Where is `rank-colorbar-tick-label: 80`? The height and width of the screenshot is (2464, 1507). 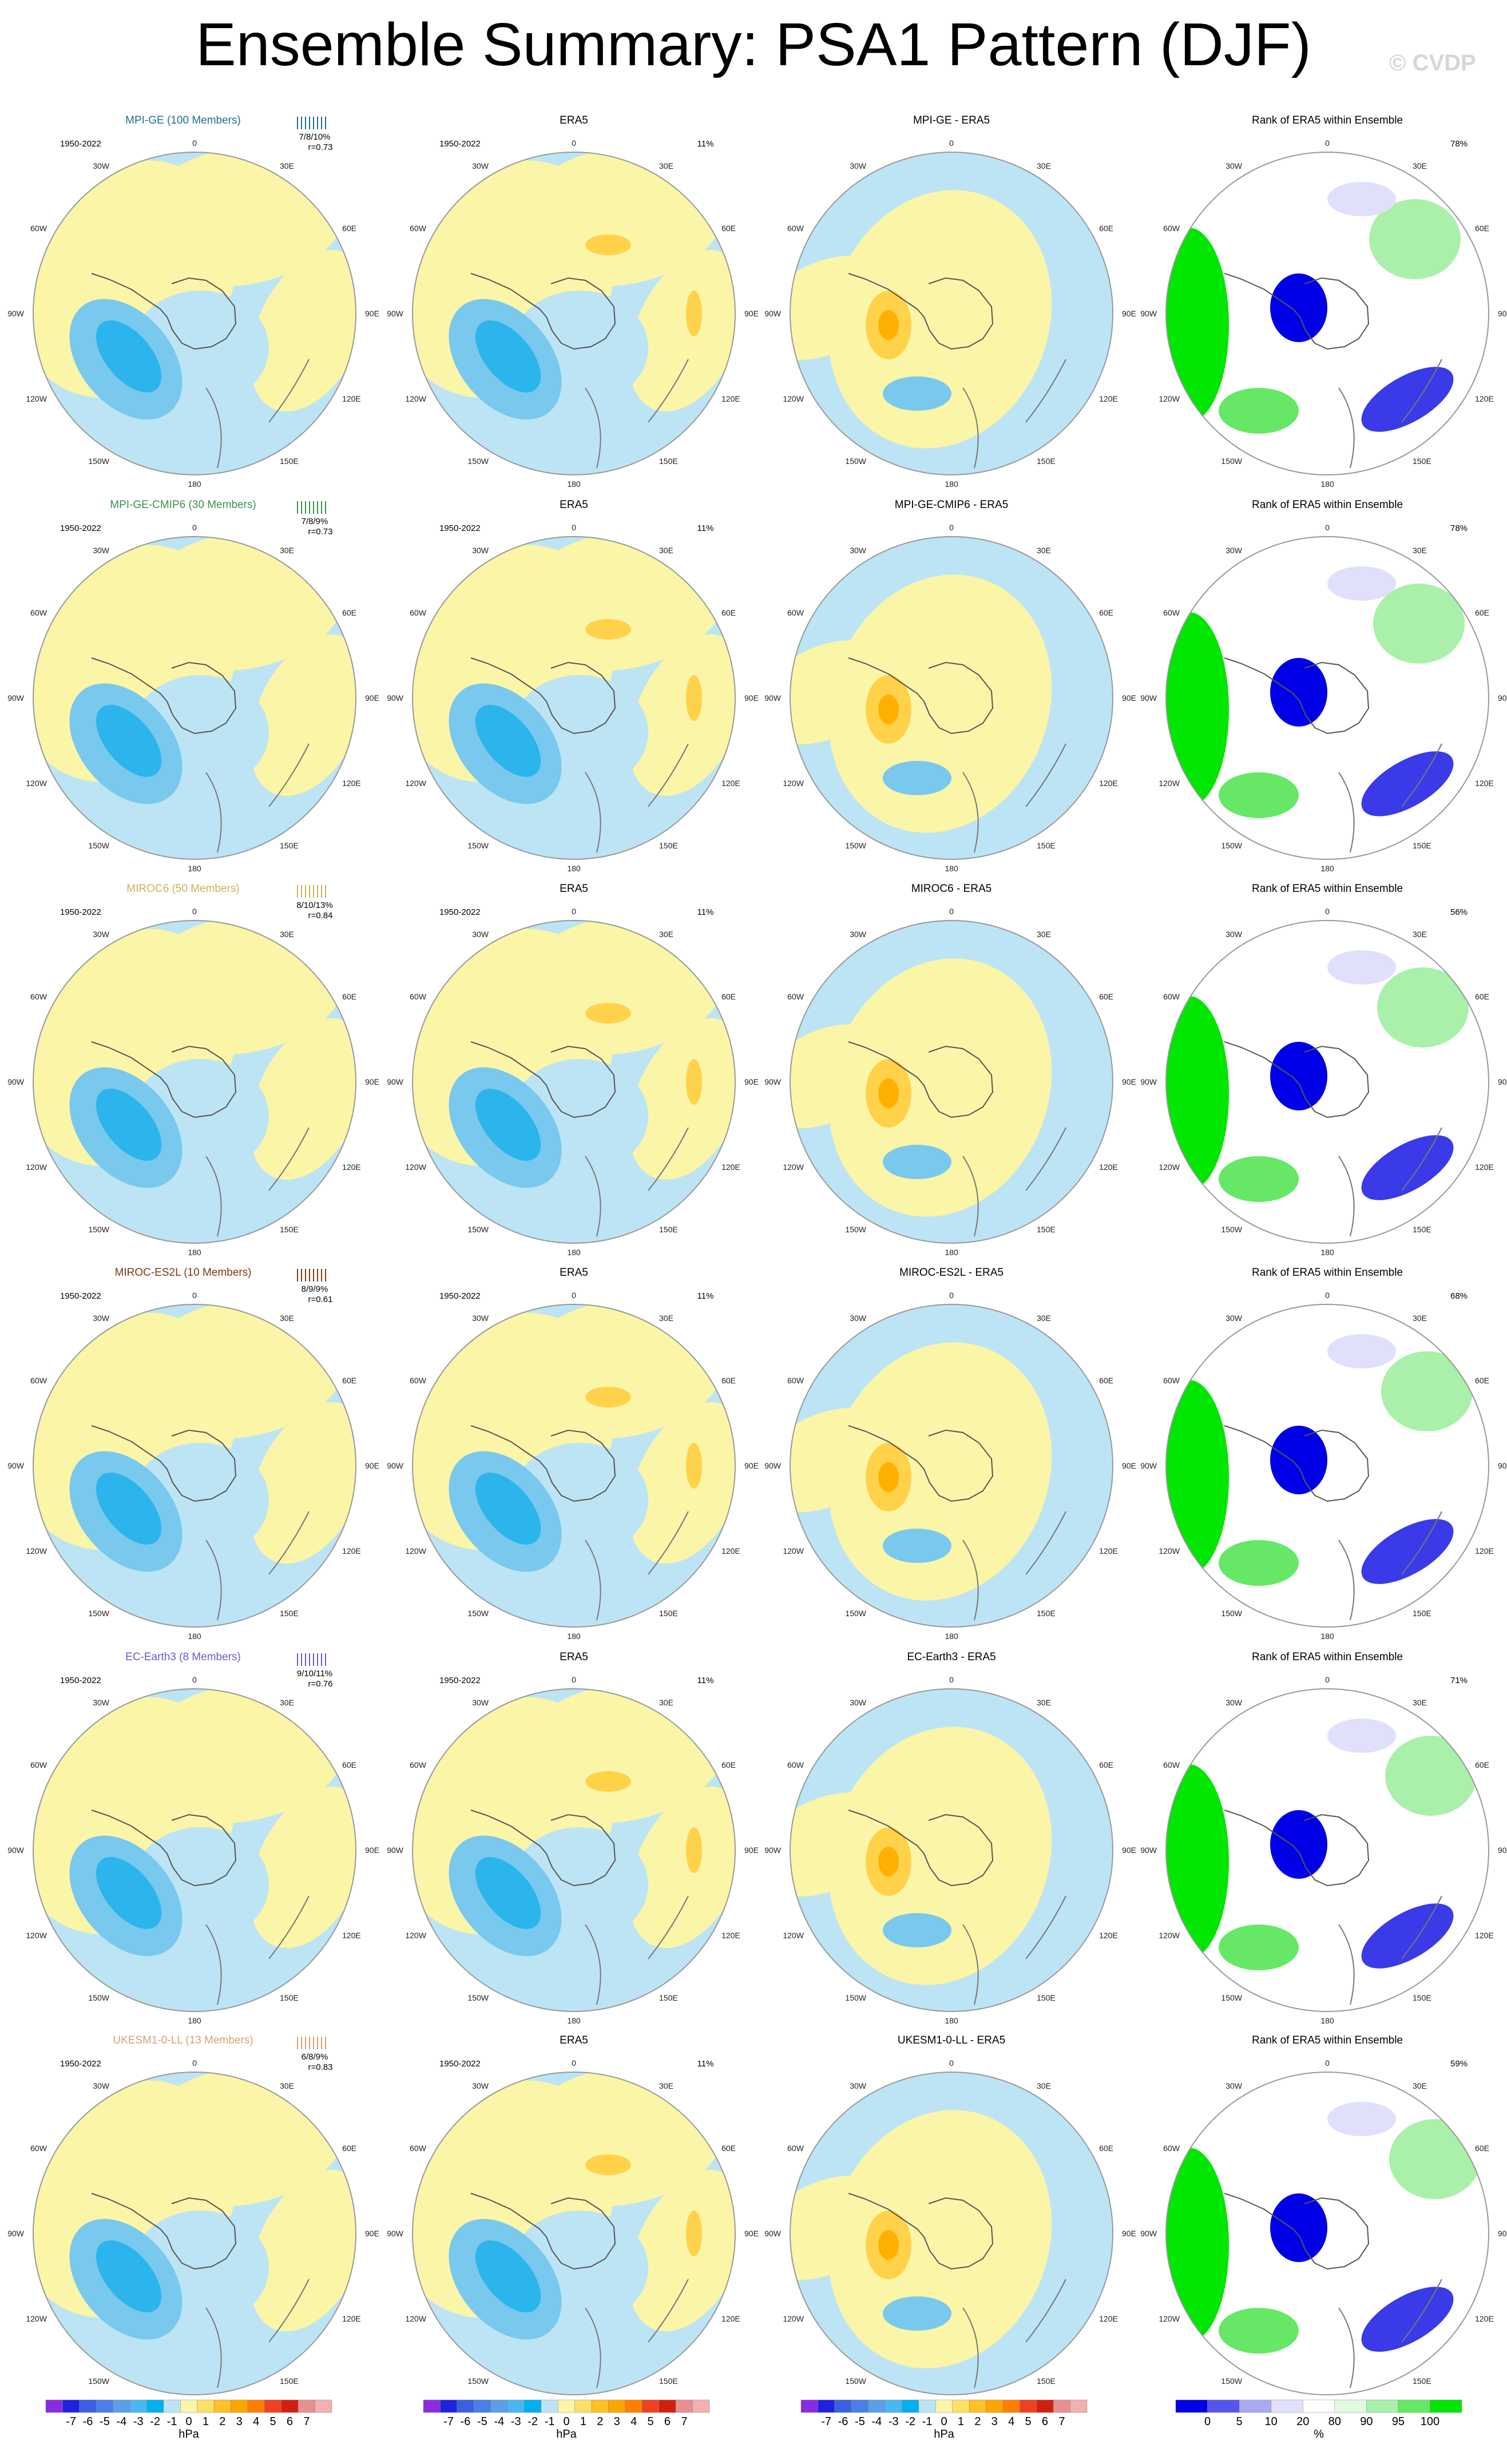 rank-colorbar-tick-label: 80 is located at coordinates (1334, 2421).